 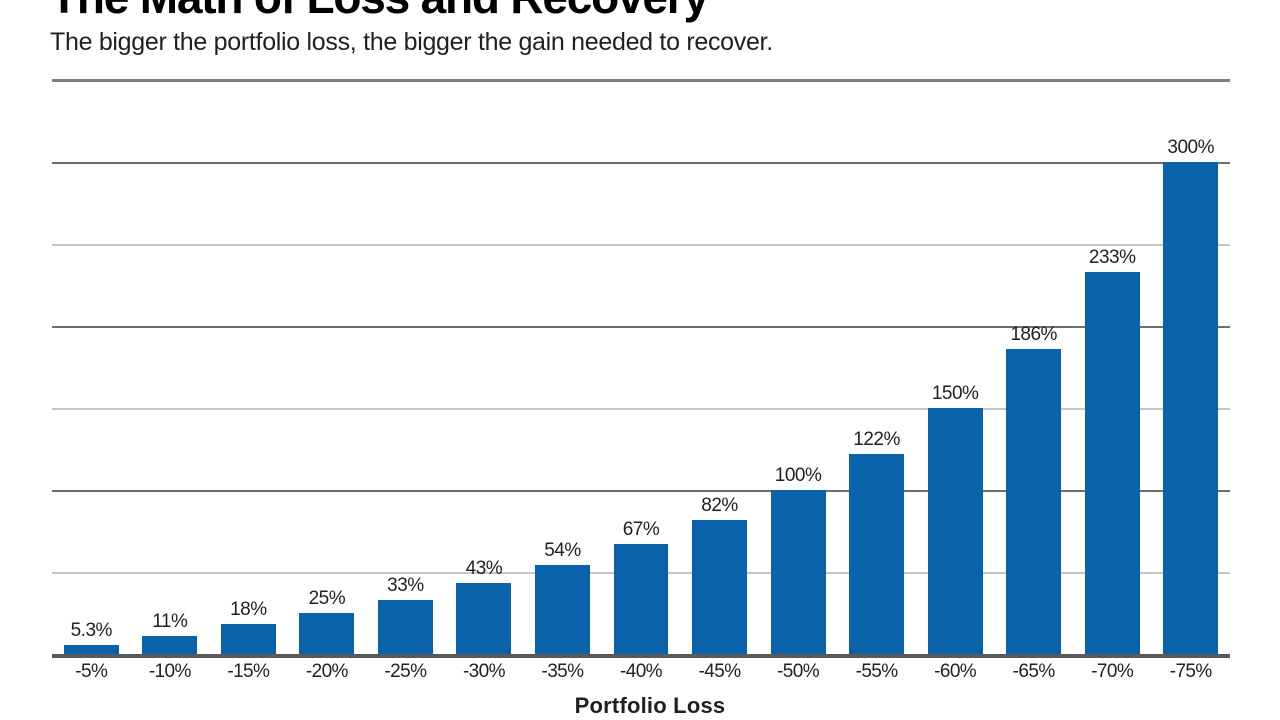 I want to click on bar--30pct: 43%, so click(x=484, y=407).